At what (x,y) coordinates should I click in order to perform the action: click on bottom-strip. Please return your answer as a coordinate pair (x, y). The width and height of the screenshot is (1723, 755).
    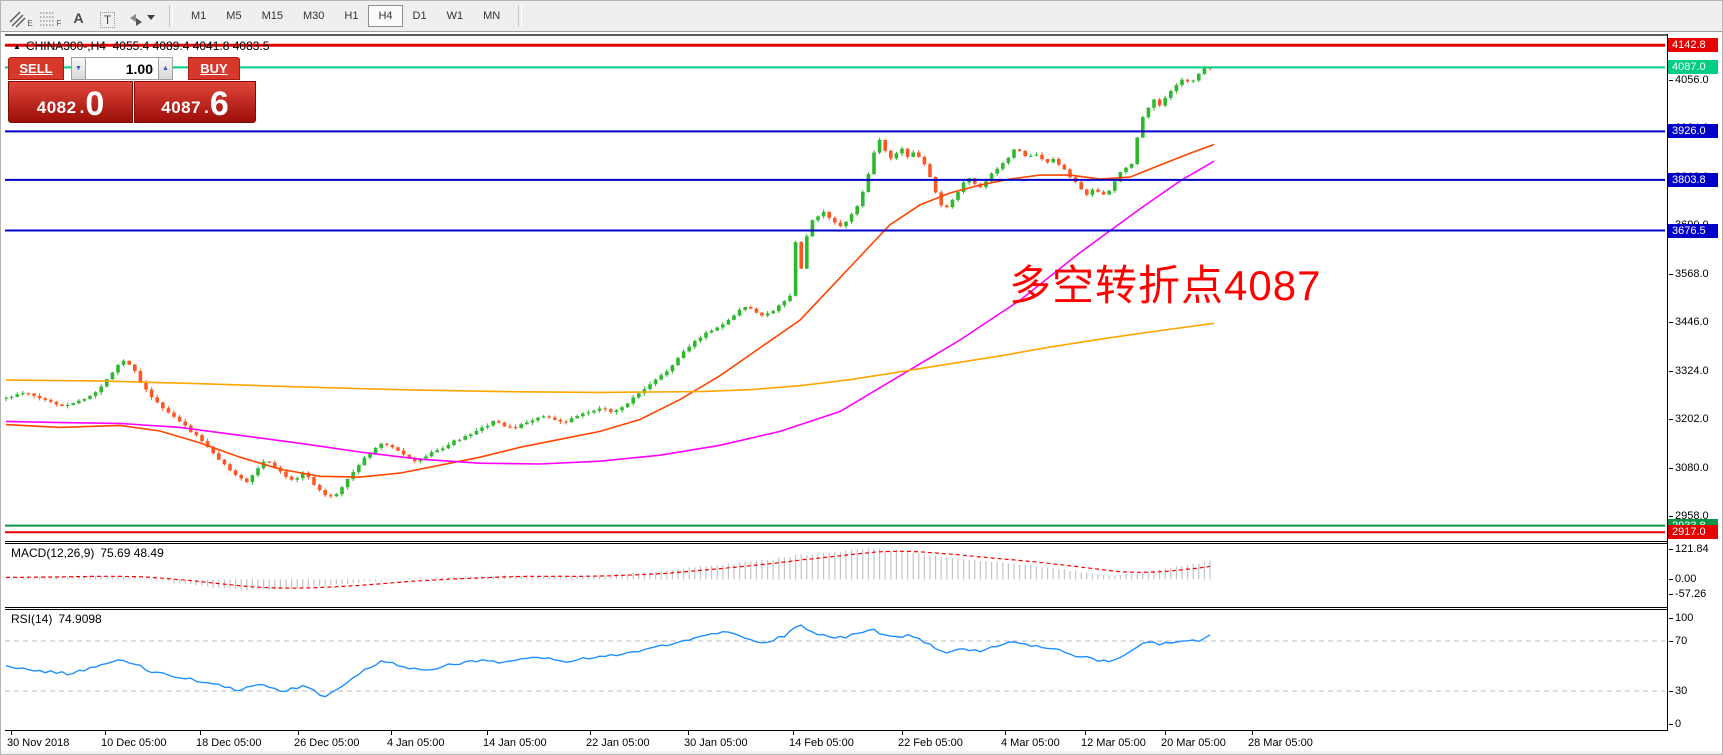
    Looking at the image, I should click on (861, 752).